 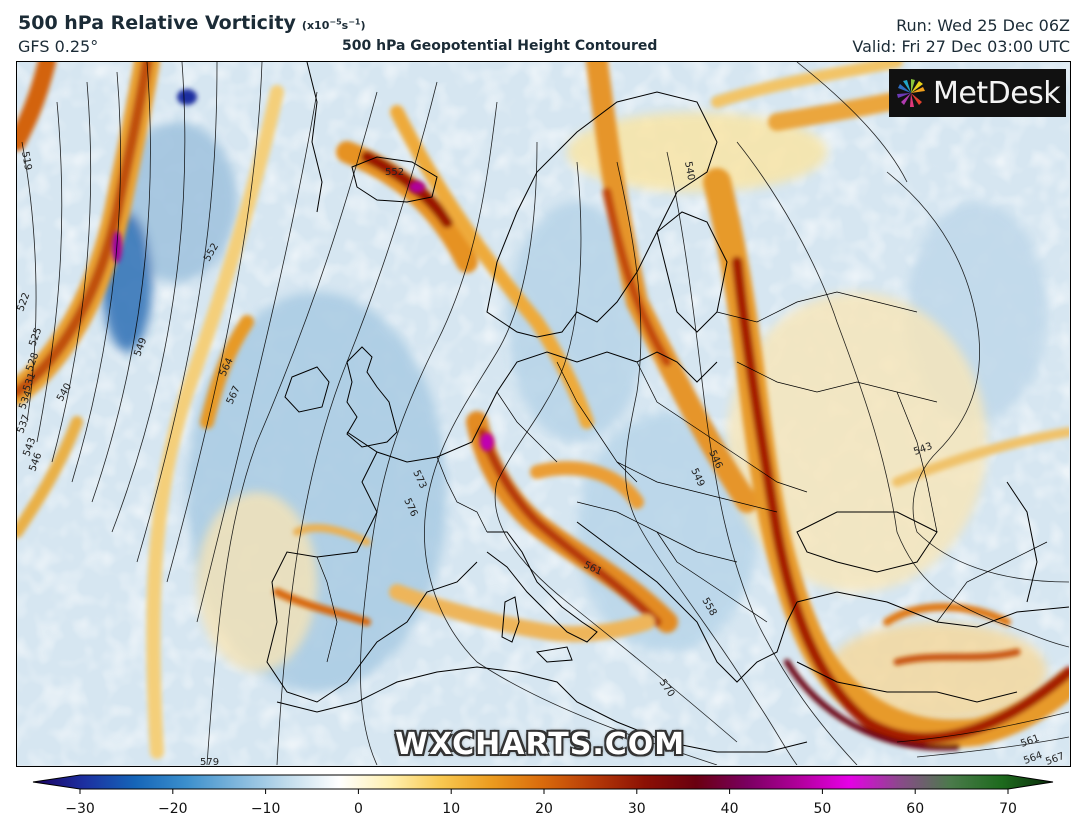 I want to click on metdesk-logo: MetDesk, so click(x=977, y=93).